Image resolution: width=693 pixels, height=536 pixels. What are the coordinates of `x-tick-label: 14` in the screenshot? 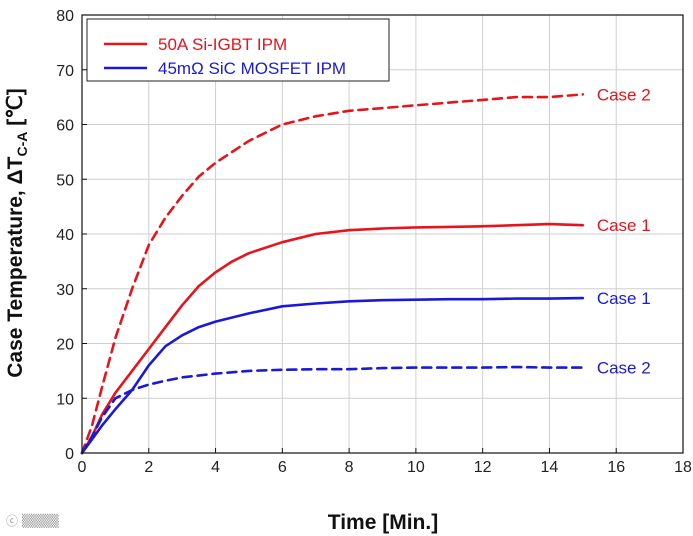 It's located at (550, 467).